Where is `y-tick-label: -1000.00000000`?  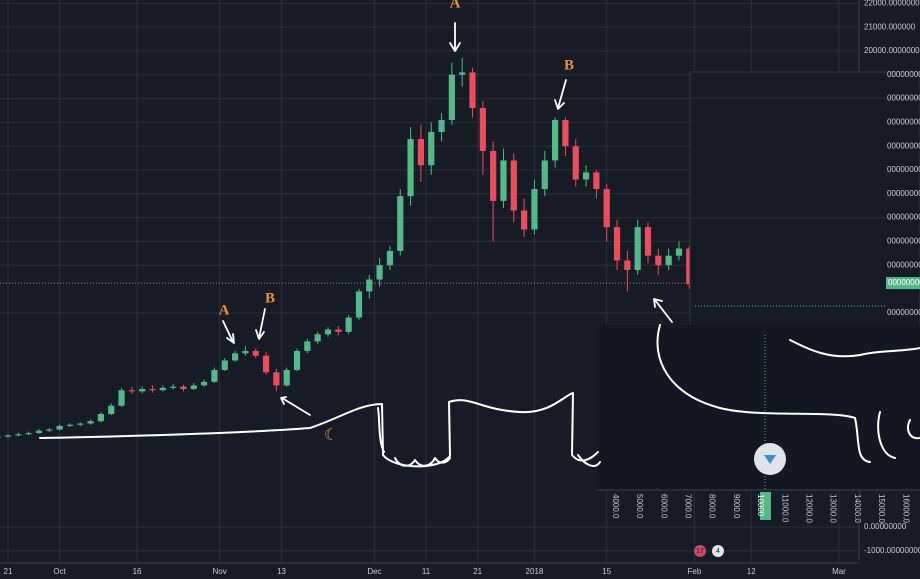 y-tick-label: -1000.00000000 is located at coordinates (892, 550).